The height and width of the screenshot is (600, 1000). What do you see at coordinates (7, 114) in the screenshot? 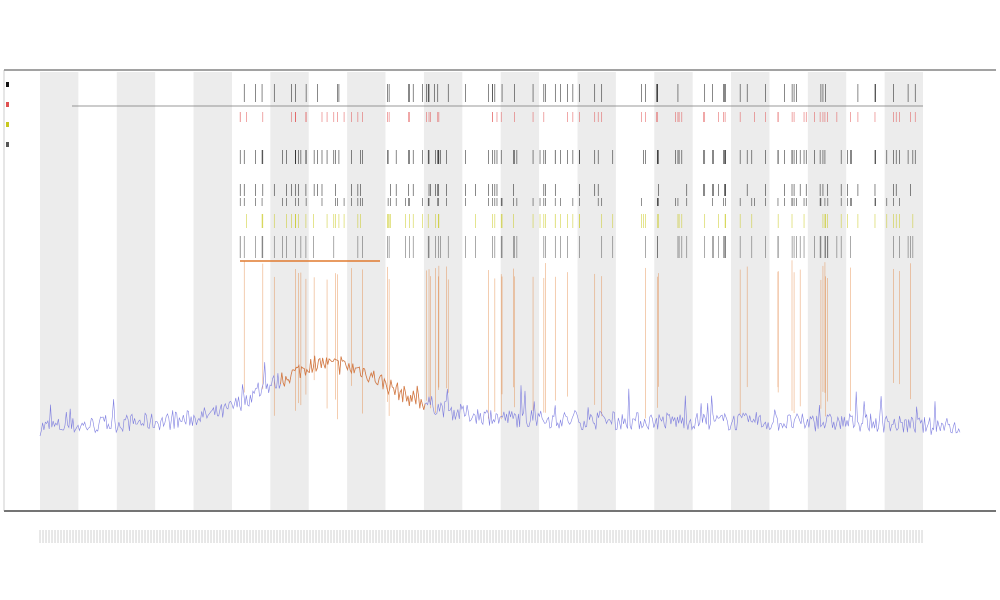
I see `legend` at bounding box center [7, 114].